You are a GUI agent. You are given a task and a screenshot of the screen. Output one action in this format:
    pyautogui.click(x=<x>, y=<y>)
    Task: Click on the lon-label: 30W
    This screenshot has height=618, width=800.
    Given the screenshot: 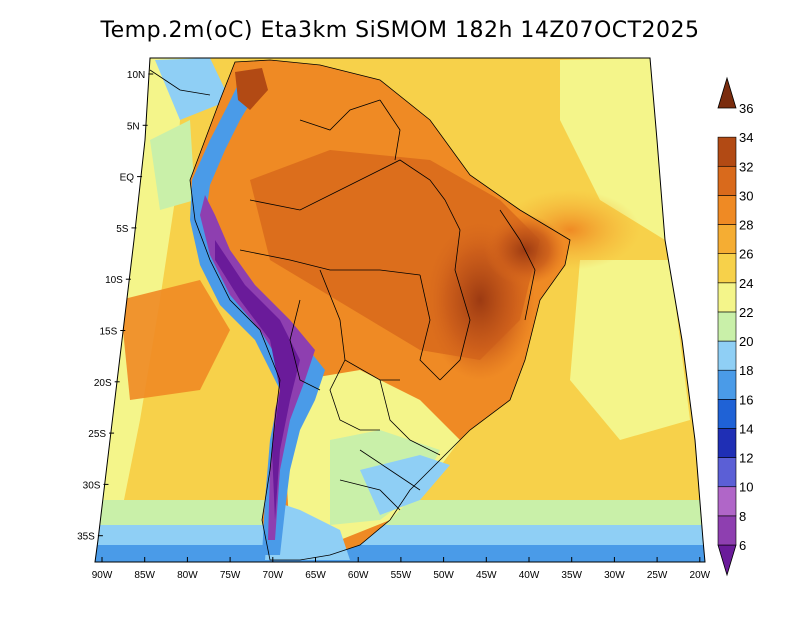 What is the action you would take?
    pyautogui.click(x=614, y=575)
    